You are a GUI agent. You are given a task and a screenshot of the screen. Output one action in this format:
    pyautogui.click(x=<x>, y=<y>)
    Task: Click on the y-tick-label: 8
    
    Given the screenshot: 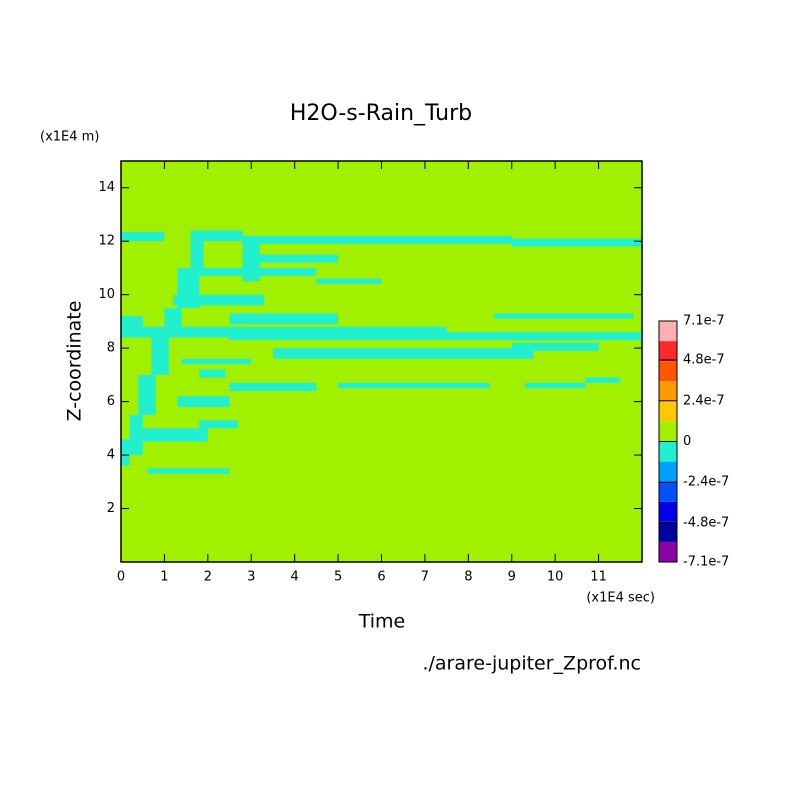 What is the action you would take?
    pyautogui.click(x=111, y=348)
    